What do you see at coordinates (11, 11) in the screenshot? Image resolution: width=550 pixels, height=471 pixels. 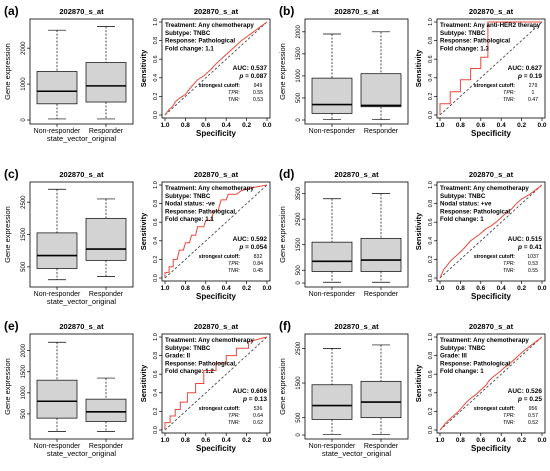 I see `panel-letter: (a)` at bounding box center [11, 11].